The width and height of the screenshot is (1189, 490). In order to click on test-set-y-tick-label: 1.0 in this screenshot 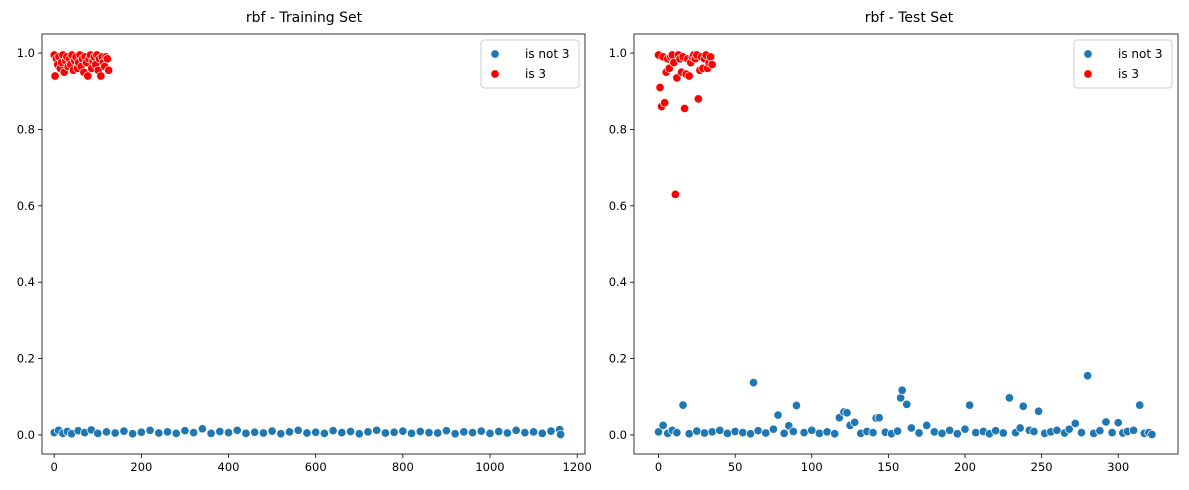, I will do `click(618, 53)`.